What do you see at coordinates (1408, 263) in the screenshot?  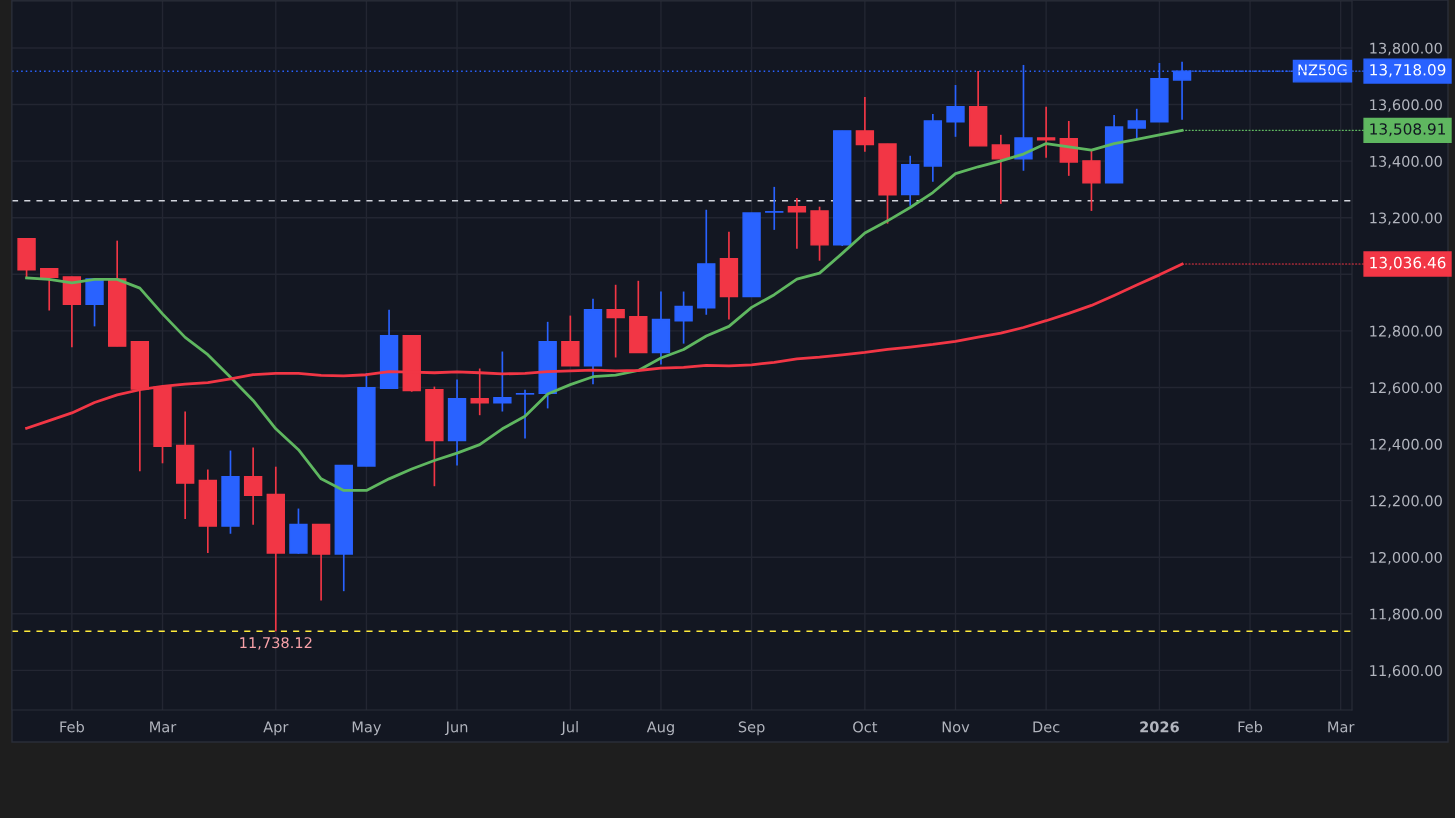 I see `data-label: 13,036.46` at bounding box center [1408, 263].